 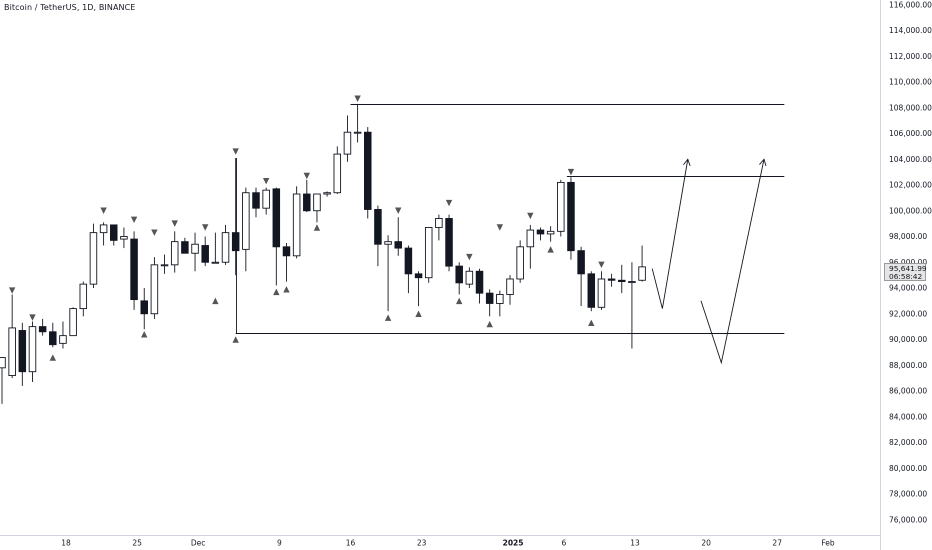 What do you see at coordinates (910, 30) in the screenshot?
I see `price-tick-label: 114,000.00` at bounding box center [910, 30].